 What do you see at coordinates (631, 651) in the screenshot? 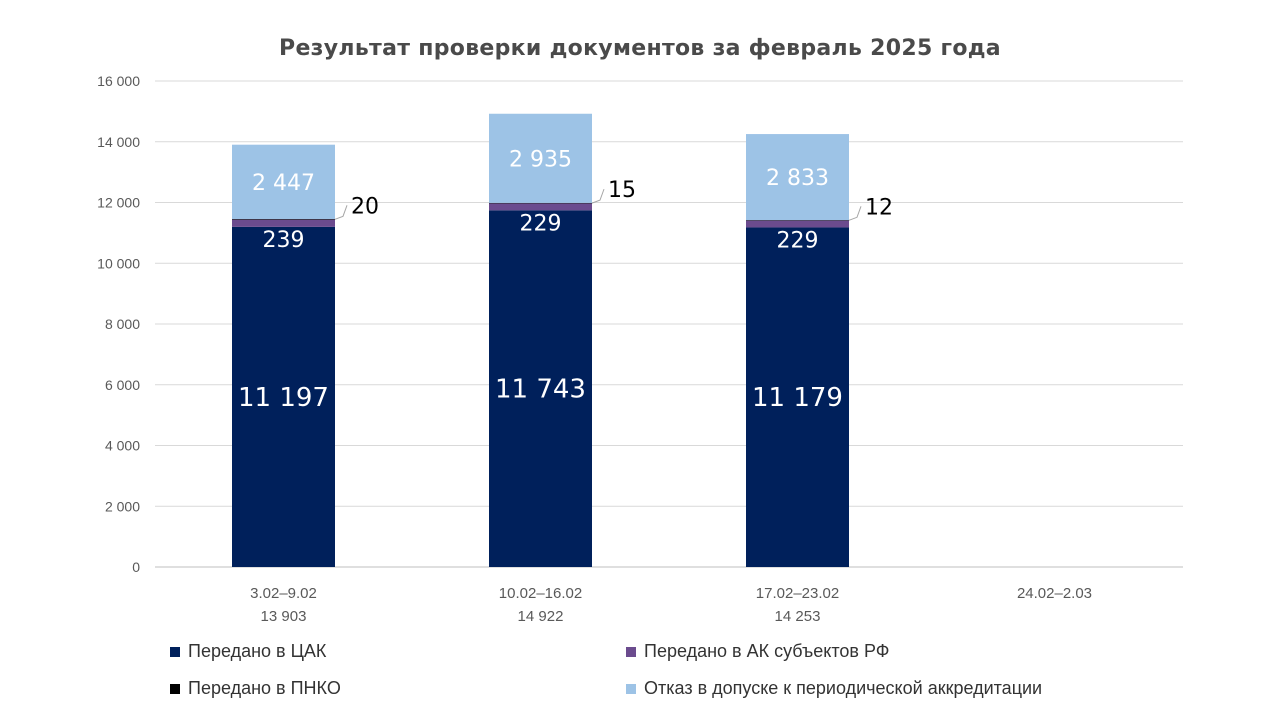
I see `legend-swatch-ak` at bounding box center [631, 651].